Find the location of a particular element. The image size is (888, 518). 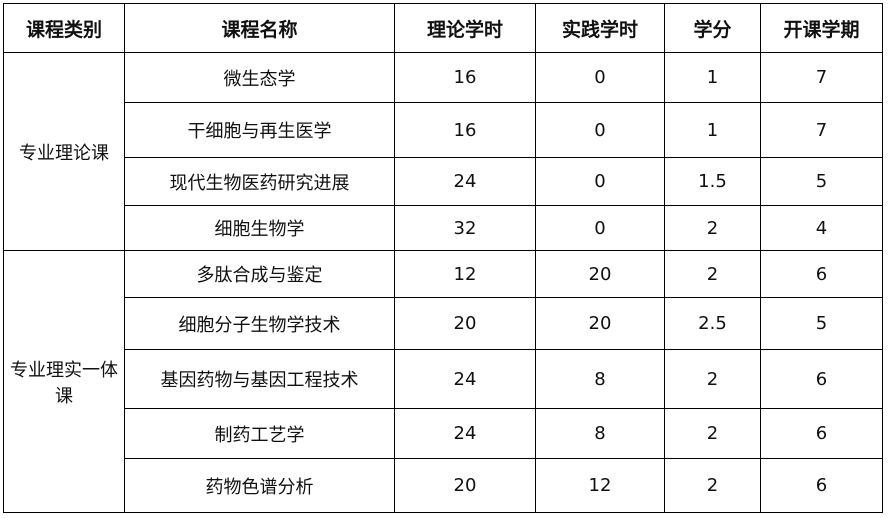

table-row: 药物色谱分析 20 12 2 6 is located at coordinates (443, 485).